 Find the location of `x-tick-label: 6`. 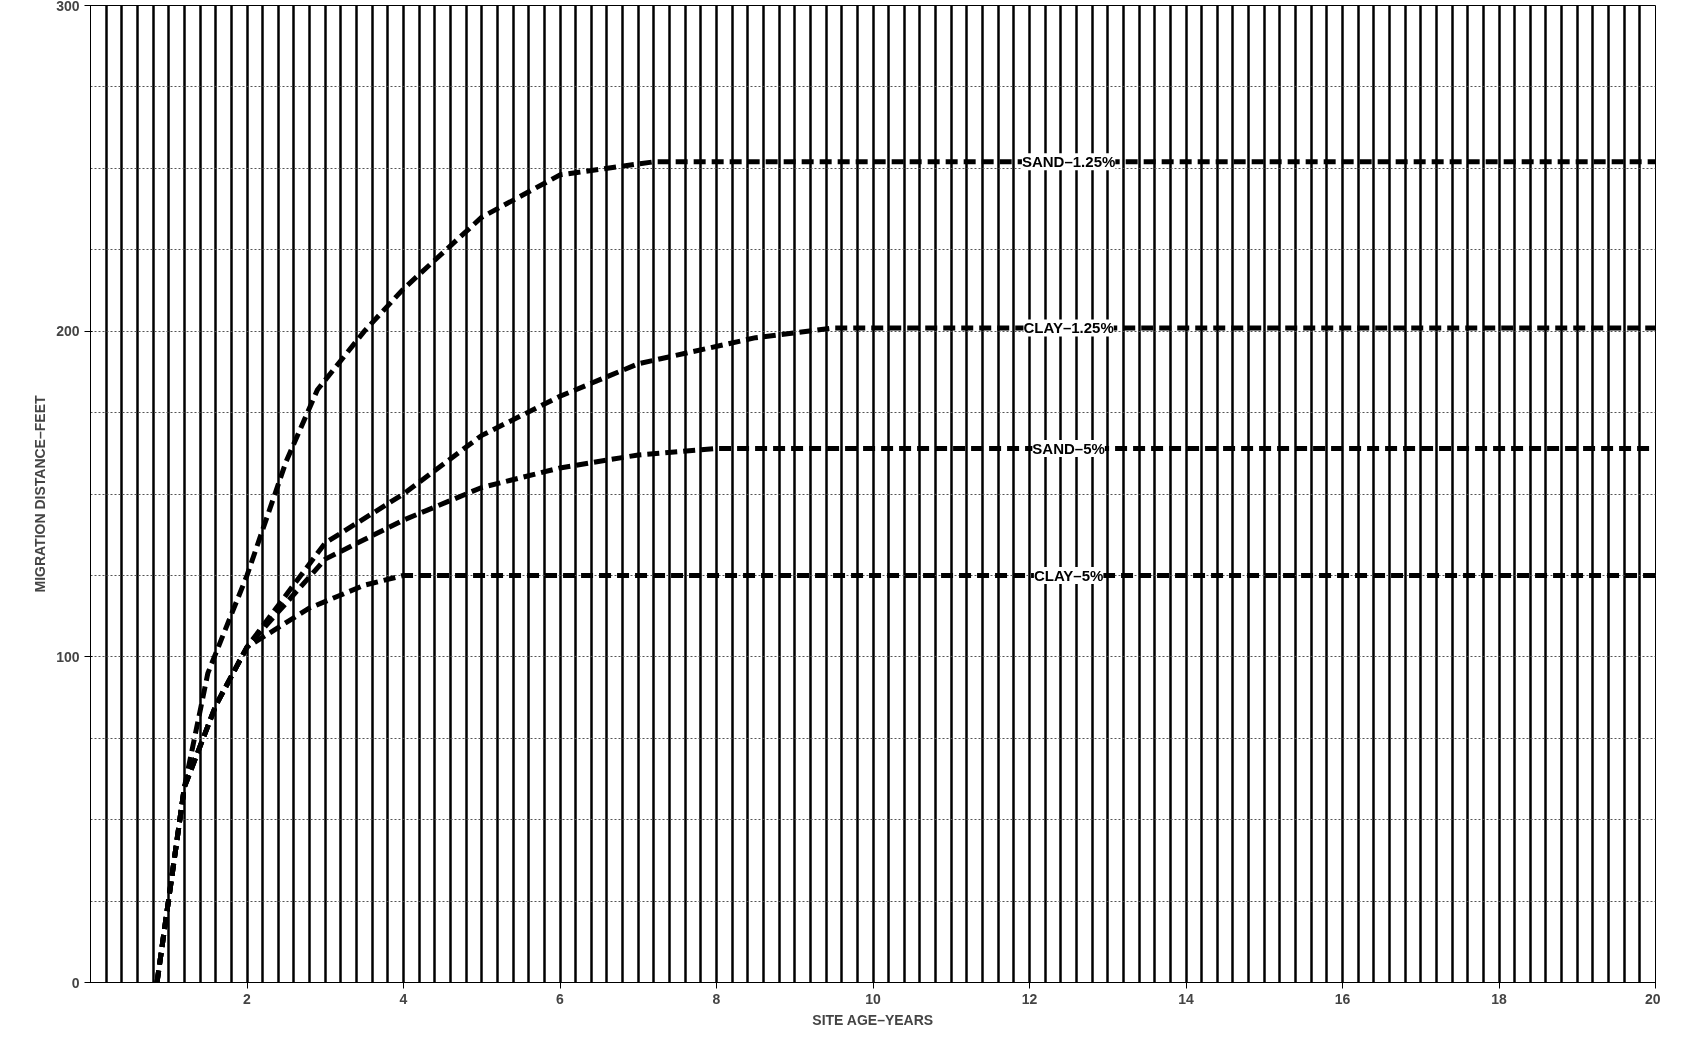

x-tick-label: 6 is located at coordinates (560, 998).